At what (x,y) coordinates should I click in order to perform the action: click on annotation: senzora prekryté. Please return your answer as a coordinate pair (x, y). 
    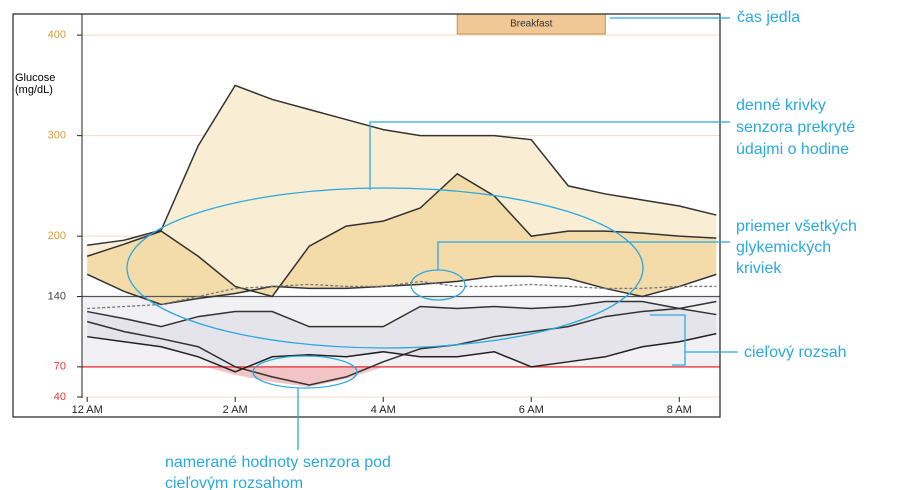
    Looking at the image, I should click on (795, 127).